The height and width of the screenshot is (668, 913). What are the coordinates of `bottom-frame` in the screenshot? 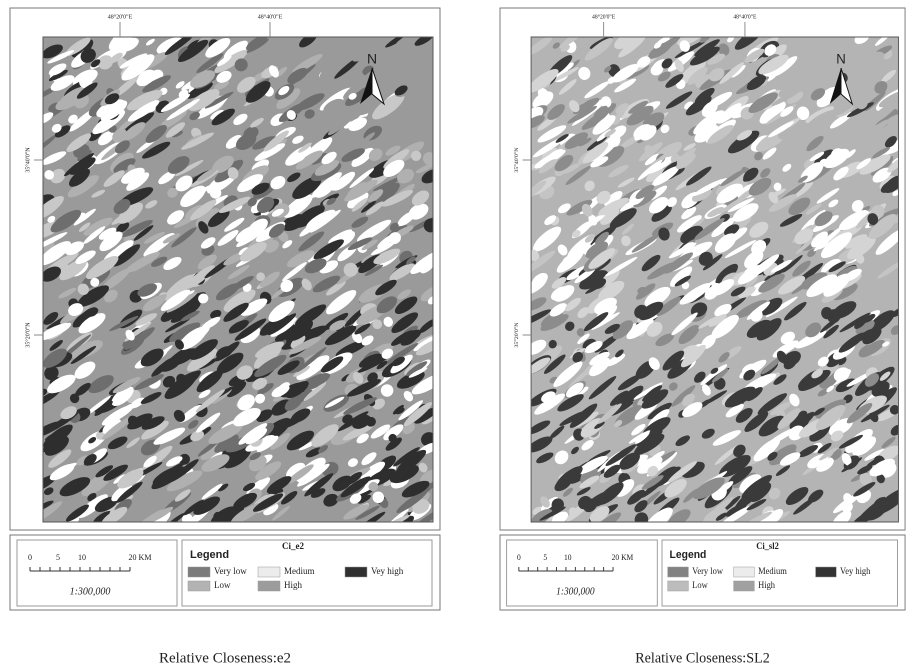 It's located at (702, 572).